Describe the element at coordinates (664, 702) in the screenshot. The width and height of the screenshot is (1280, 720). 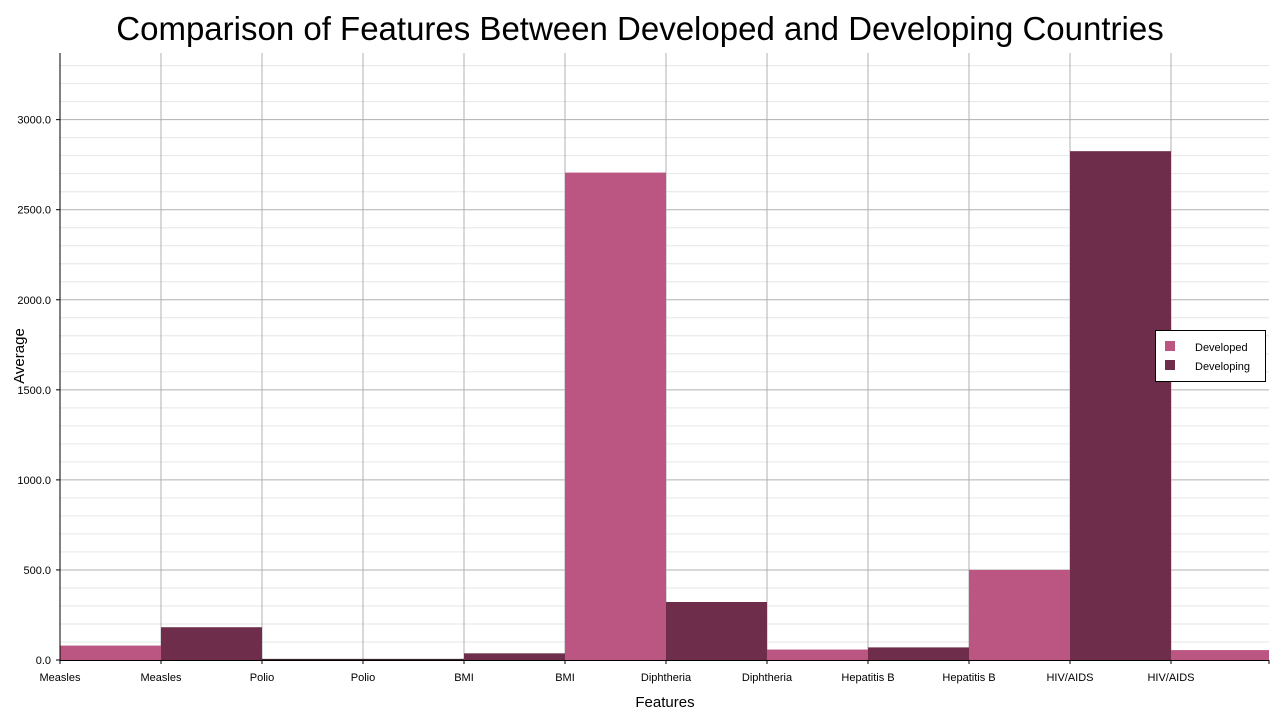
I see `x-axis-title: Features` at that location.